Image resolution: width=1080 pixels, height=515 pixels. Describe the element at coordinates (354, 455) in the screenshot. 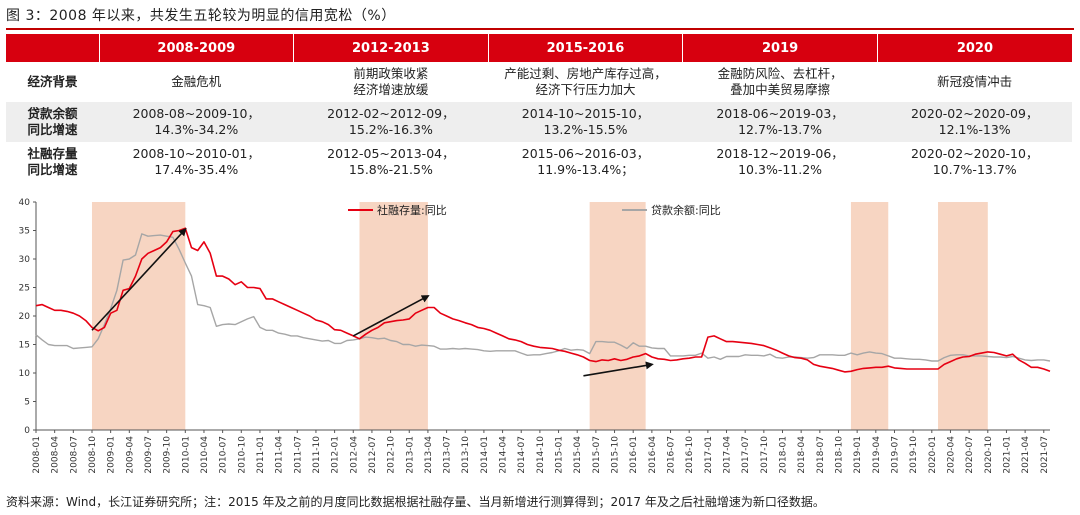

I see `x-tick-label: 2012-04` at that location.